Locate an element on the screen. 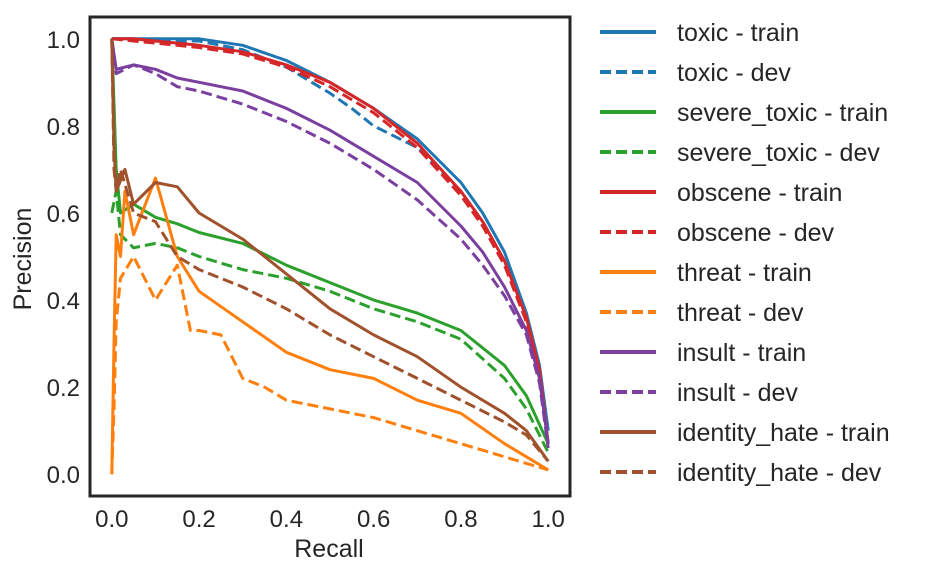 Image resolution: width=934 pixels, height=574 pixels. legend-label: severe_toxic - dev is located at coordinates (778, 153).